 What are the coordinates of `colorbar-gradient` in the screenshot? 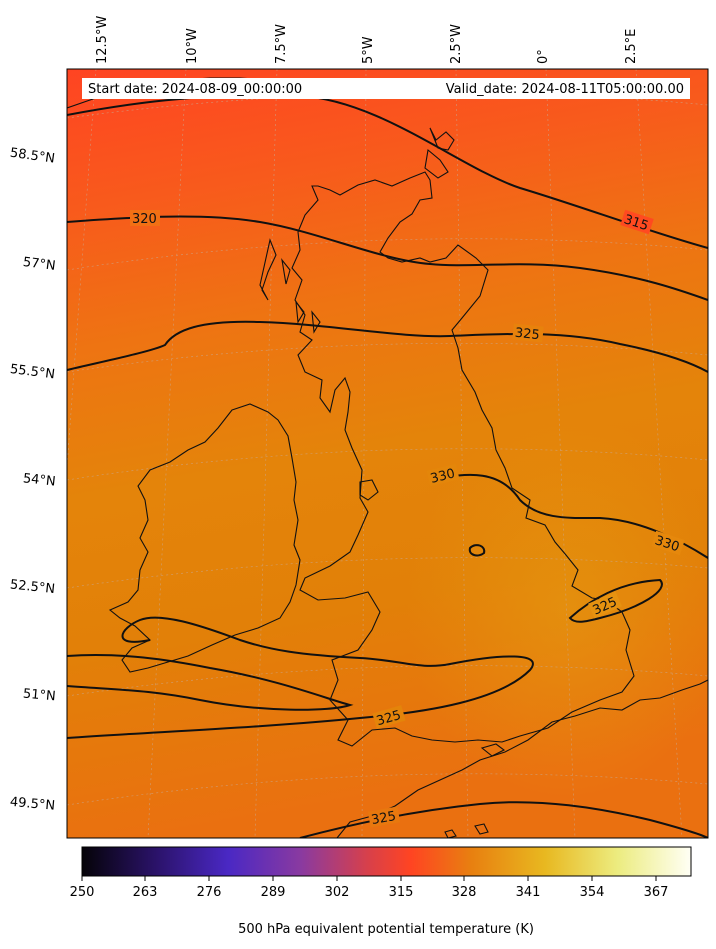 It's located at (386, 861).